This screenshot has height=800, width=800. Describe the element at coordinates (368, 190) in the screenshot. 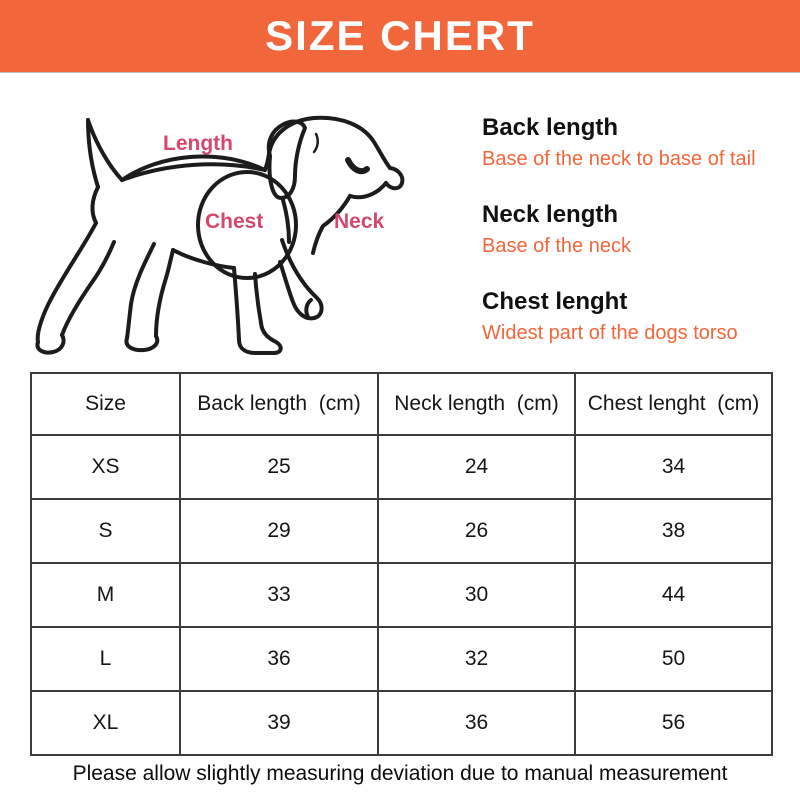

I see `dog-muzzle` at that location.